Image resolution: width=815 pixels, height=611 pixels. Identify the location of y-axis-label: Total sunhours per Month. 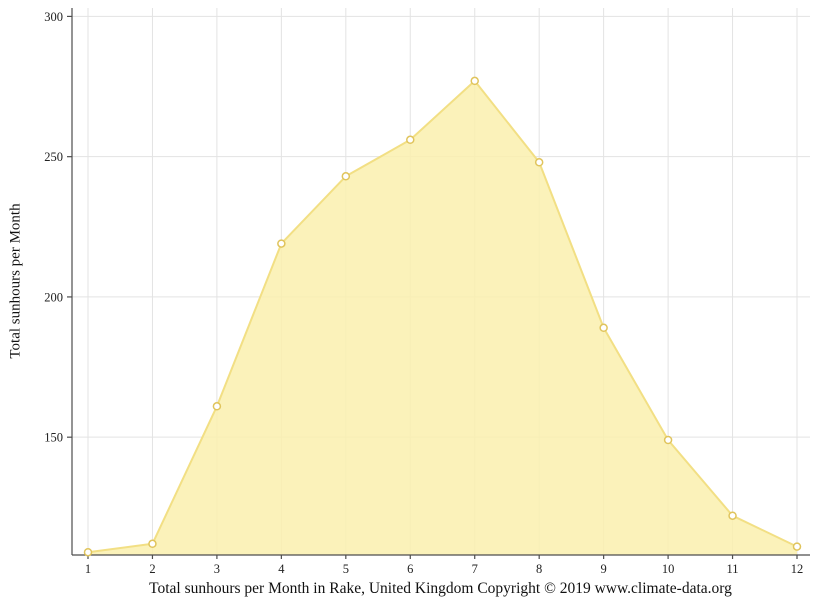
(15, 281).